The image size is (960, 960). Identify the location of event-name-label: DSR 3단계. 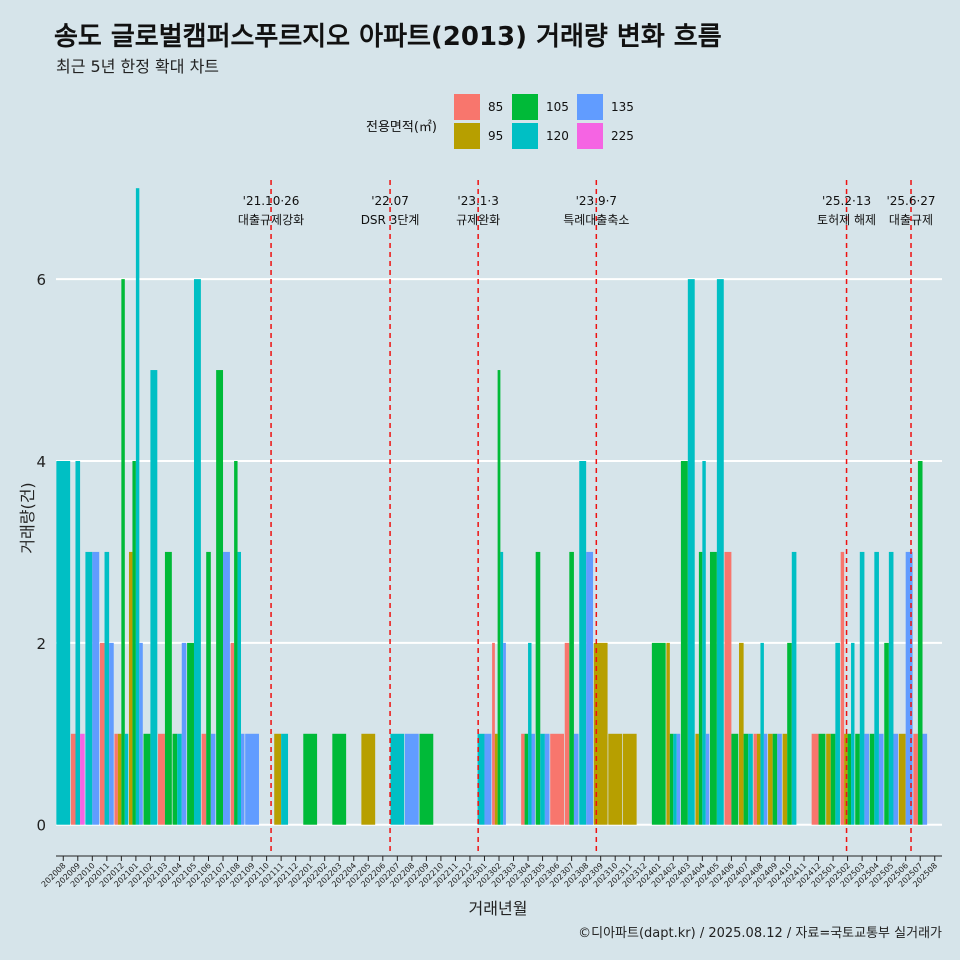
(390, 220).